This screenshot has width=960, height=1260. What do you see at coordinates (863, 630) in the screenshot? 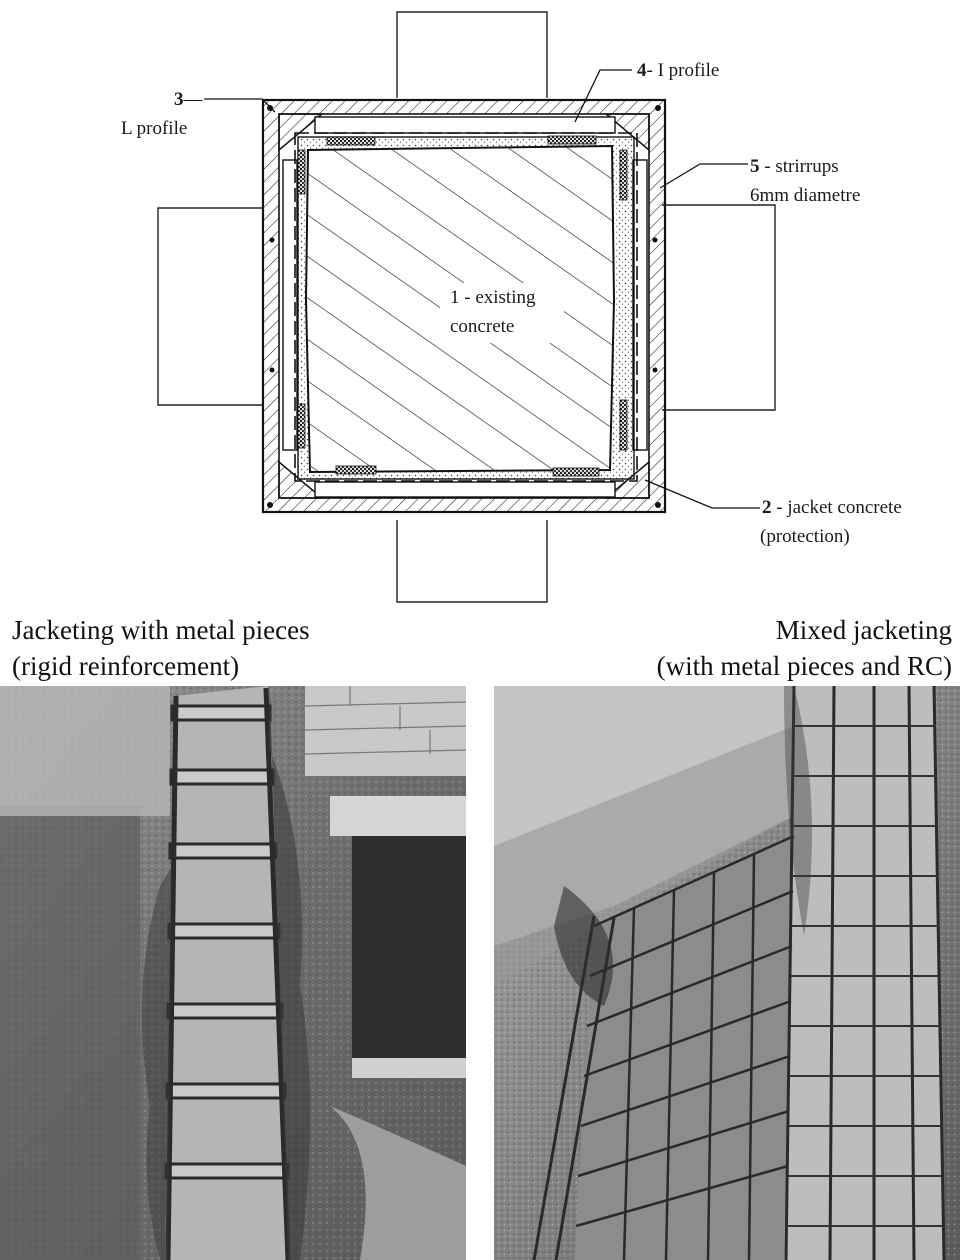
I see `caption-right-line1: Mixed jacketing` at bounding box center [863, 630].